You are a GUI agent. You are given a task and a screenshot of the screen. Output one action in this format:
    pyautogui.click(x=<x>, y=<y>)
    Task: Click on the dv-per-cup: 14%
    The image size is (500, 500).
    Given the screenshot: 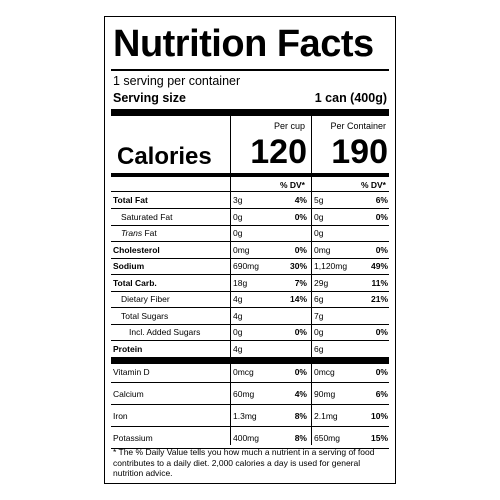 What is the action you would take?
    pyautogui.click(x=298, y=299)
    